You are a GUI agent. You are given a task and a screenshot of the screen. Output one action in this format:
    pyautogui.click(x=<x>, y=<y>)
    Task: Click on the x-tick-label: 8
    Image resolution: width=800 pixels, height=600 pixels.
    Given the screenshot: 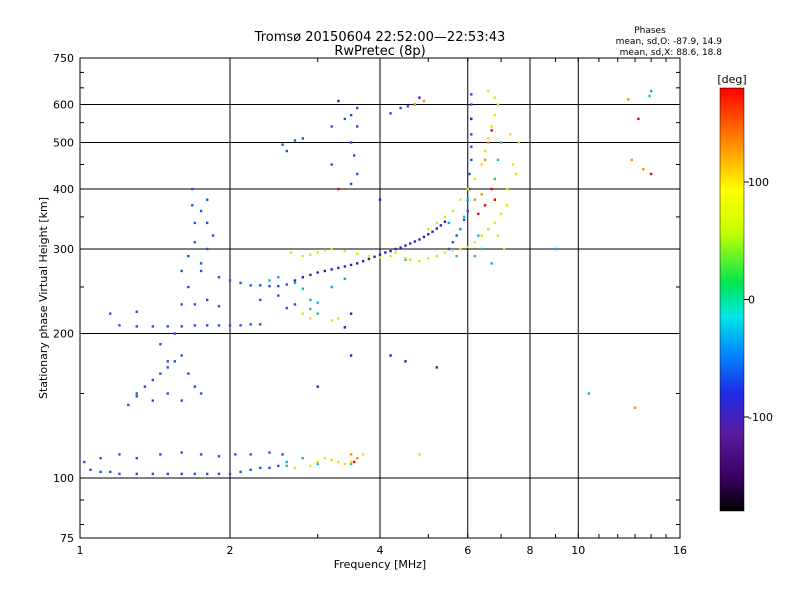 What is the action you would take?
    pyautogui.click(x=530, y=550)
    